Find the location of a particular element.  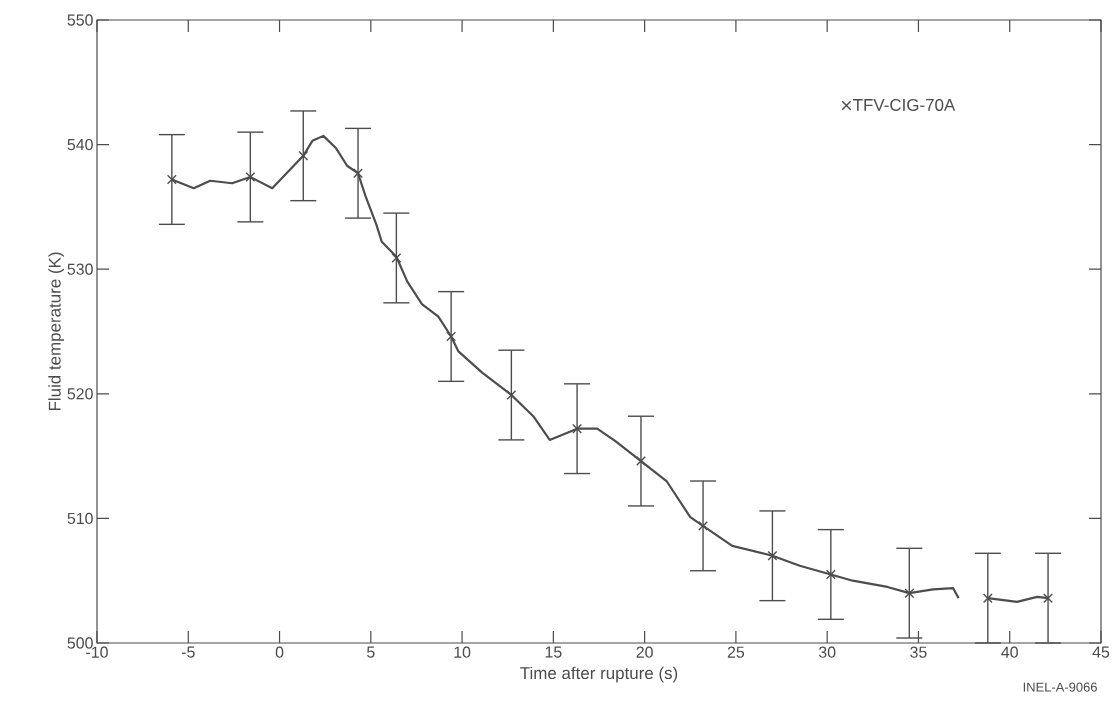

x-tick-label: 30 is located at coordinates (827, 652).